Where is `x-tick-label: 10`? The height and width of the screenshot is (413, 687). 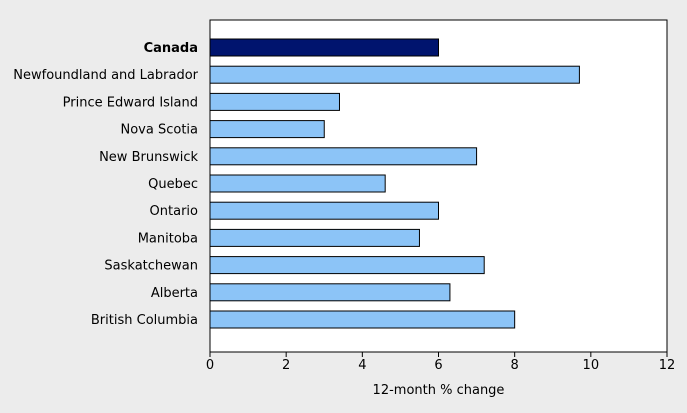
x-tick-label: 10 is located at coordinates (591, 365).